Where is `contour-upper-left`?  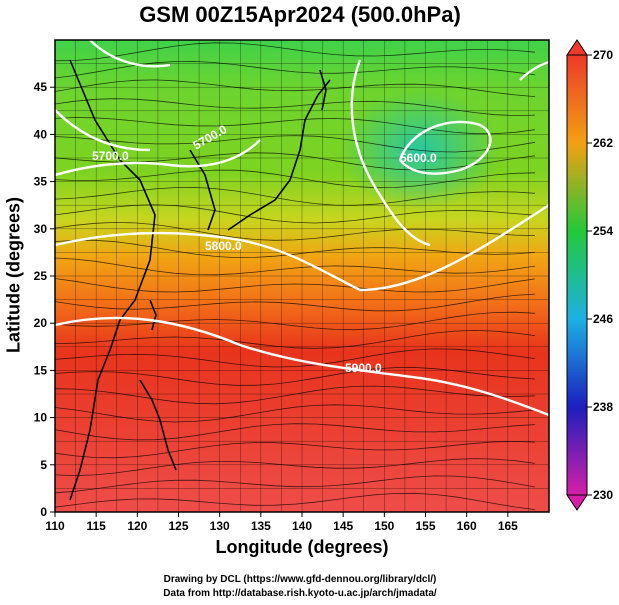
contour-upper-left is located at coordinates (130, 54).